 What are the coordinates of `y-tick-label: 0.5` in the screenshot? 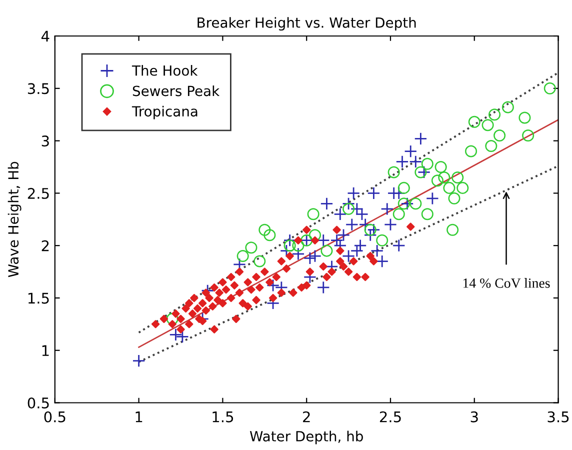 It's located at (38, 402).